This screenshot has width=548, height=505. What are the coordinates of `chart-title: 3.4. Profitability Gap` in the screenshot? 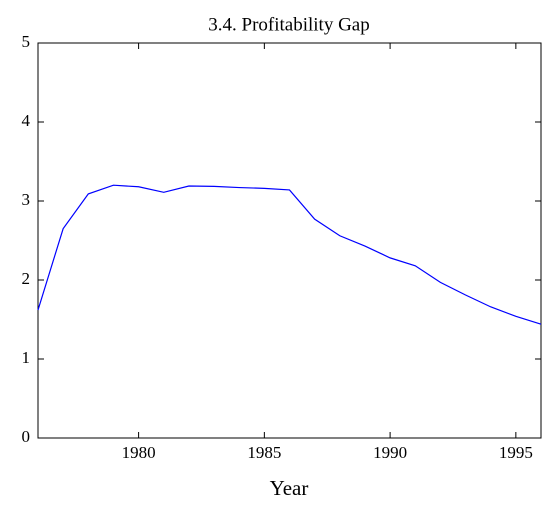 It's located at (288, 24).